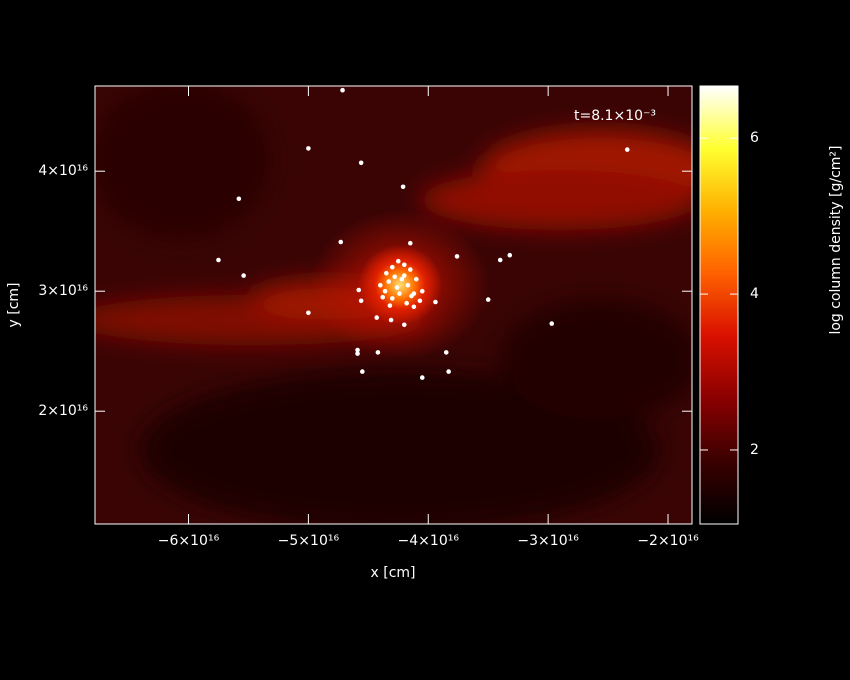  I want to click on x-tick-label: −2×10¹⁶, so click(668, 541).